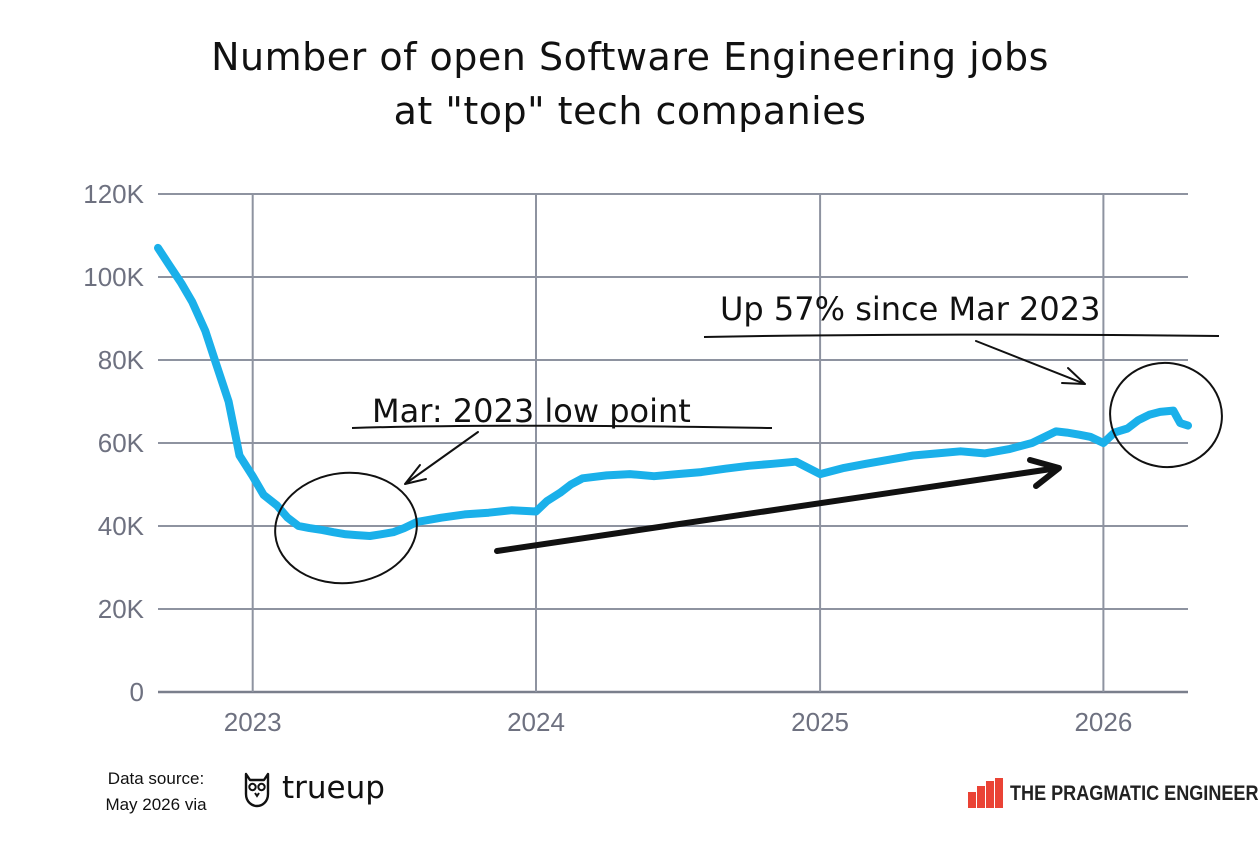 The width and height of the screenshot is (1260, 850). Describe the element at coordinates (1030, 362) in the screenshot. I see `annotation-growth-arrow` at that location.